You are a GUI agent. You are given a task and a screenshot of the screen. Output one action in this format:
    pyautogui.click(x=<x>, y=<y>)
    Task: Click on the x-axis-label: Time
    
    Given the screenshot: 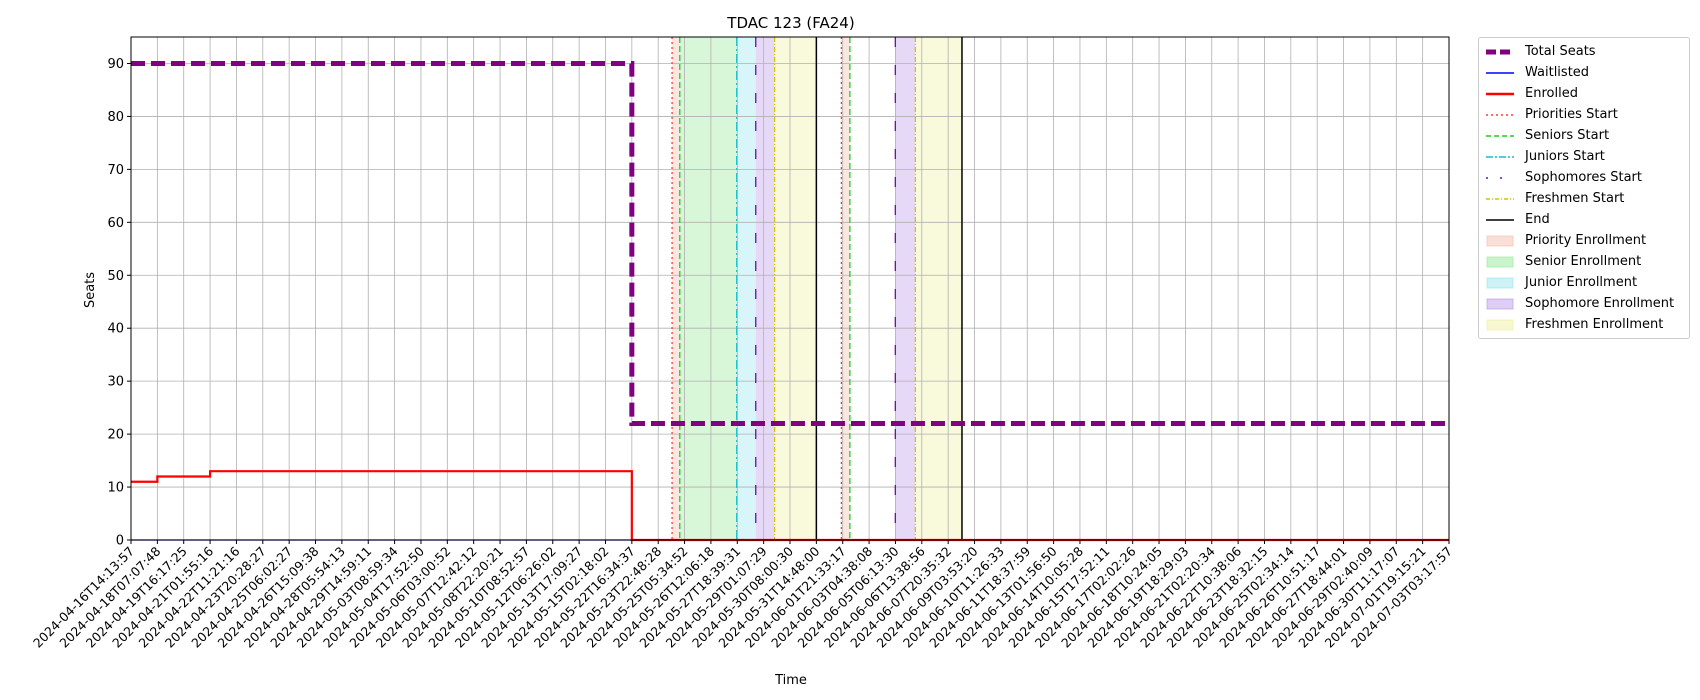 What is the action you would take?
    pyautogui.click(x=790, y=680)
    